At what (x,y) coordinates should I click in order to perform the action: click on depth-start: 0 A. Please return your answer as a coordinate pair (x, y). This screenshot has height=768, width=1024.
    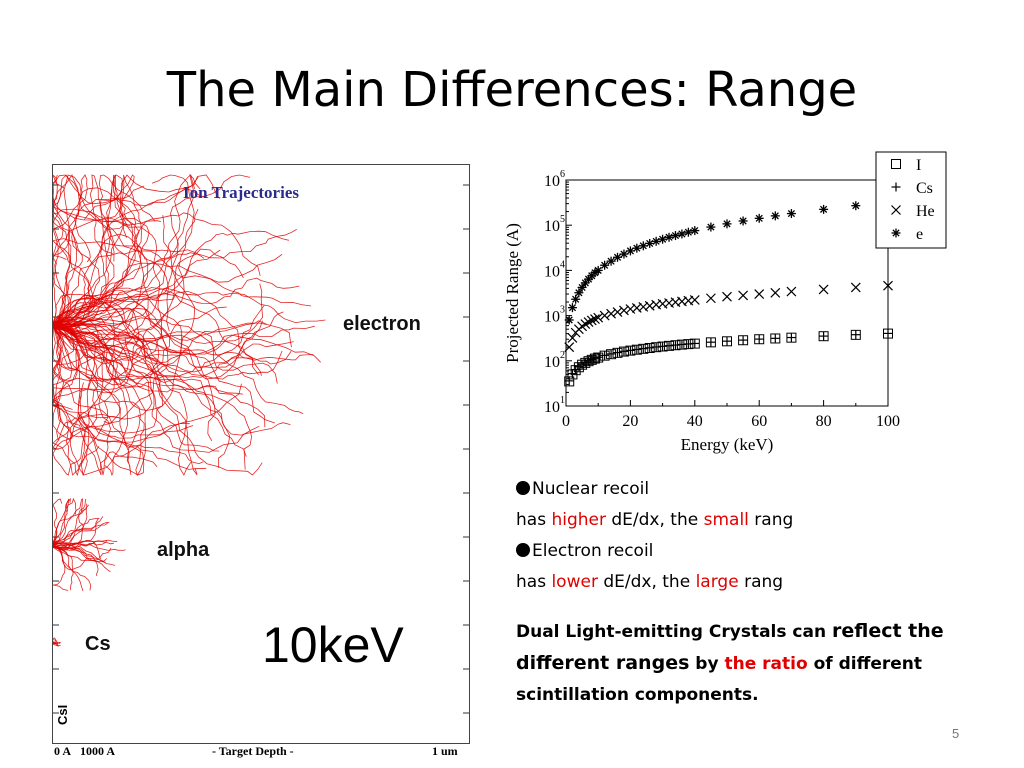
    Looking at the image, I should click on (63, 751).